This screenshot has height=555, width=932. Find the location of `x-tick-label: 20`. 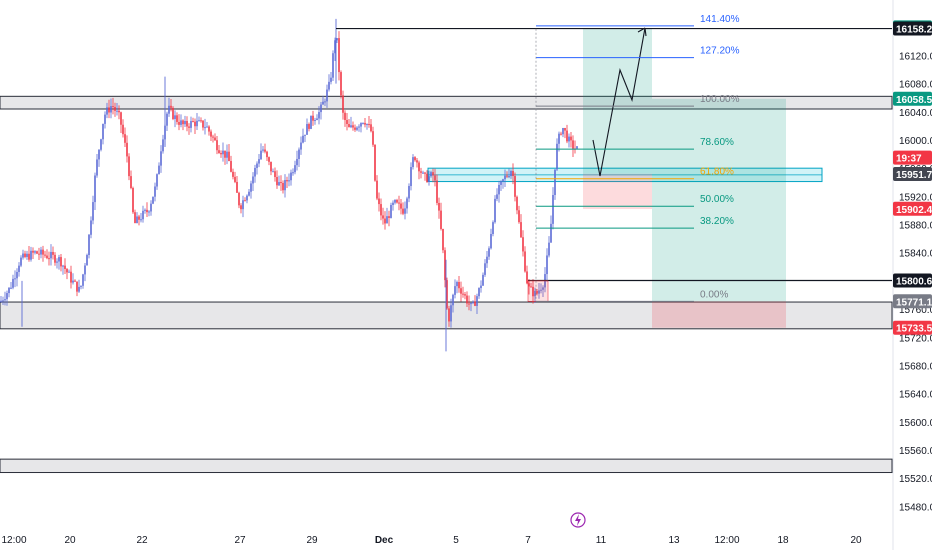

x-tick-label: 20 is located at coordinates (856, 540).